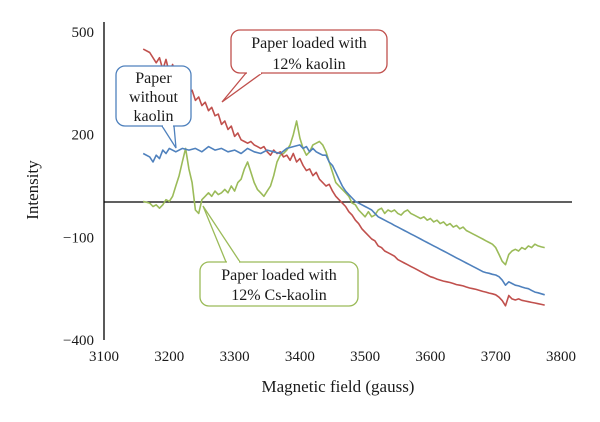  What do you see at coordinates (32, 190) in the screenshot?
I see `y-axis-label: Intensity` at bounding box center [32, 190].